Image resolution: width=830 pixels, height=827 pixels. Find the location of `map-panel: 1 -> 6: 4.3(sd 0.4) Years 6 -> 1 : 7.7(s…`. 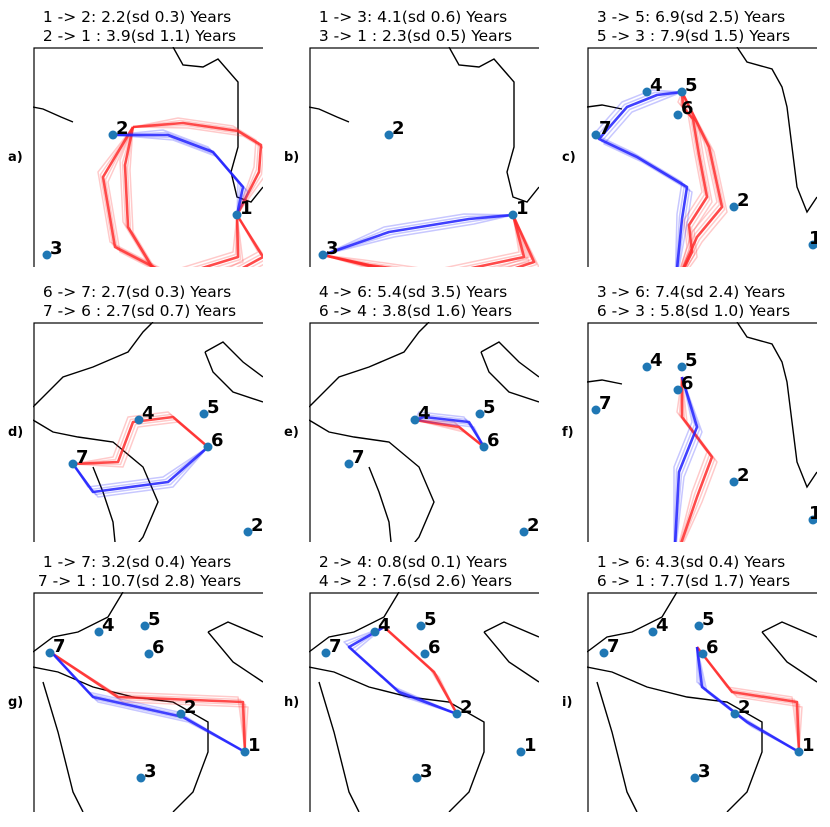

map-panel: 1 -> 6: 4.3(sd 0.4) Years 6 -> 1 : 7.7(s… is located at coordinates (692, 682).